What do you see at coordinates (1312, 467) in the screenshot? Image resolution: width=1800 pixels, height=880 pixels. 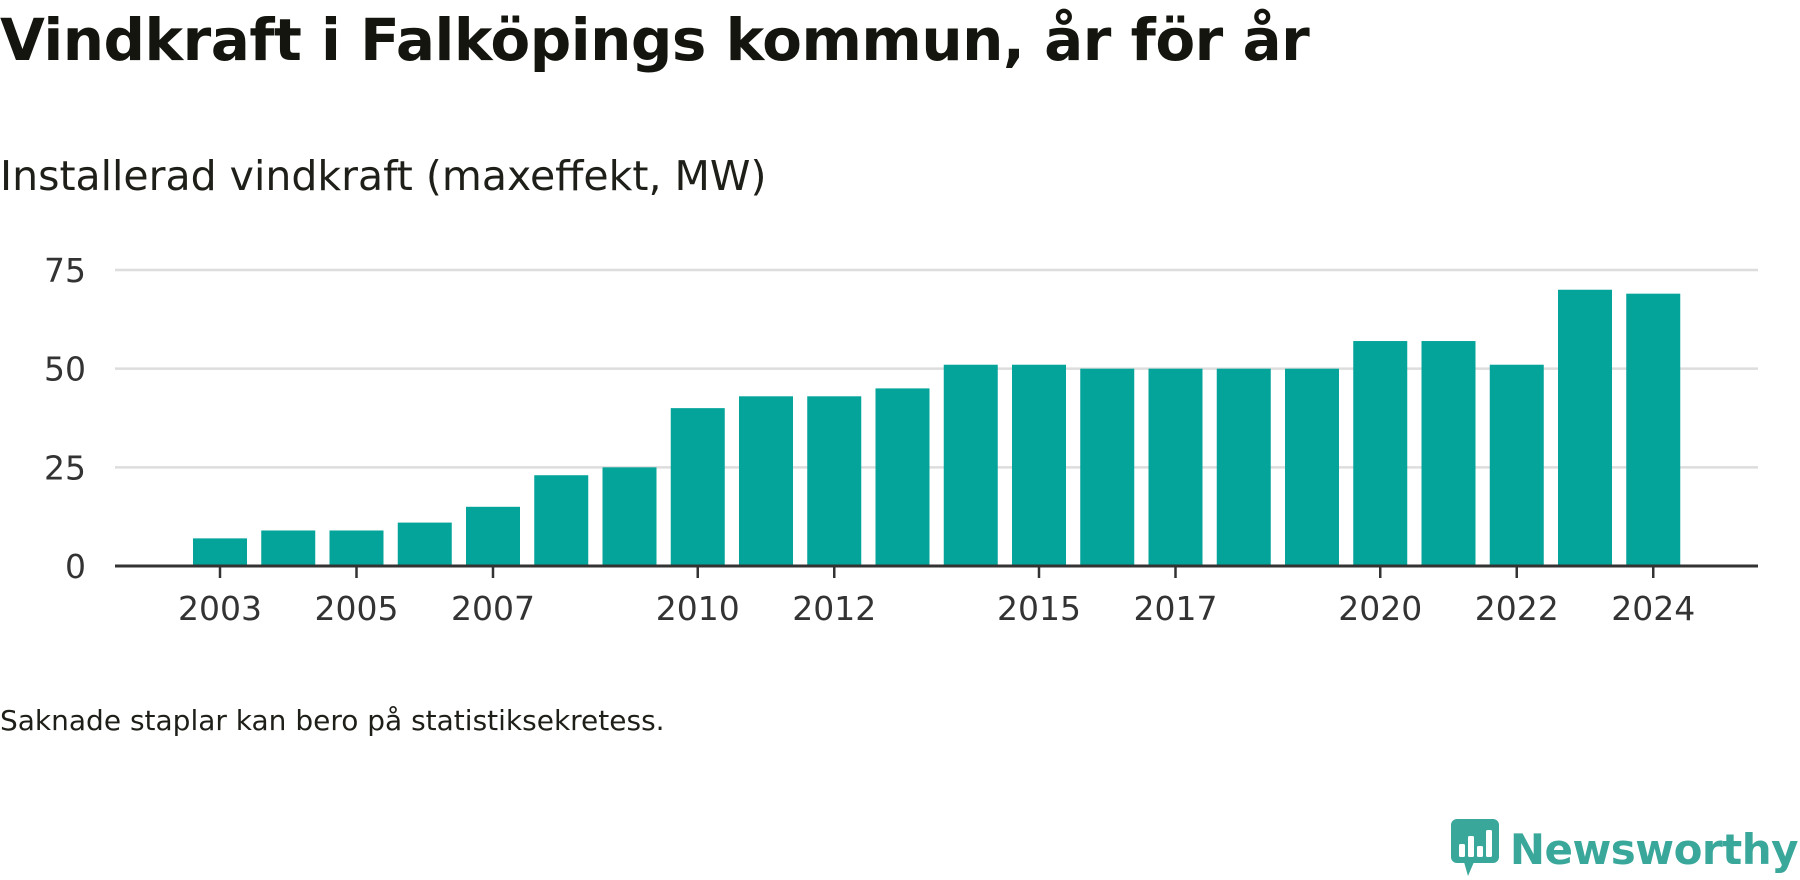 I see `bar-2019` at bounding box center [1312, 467].